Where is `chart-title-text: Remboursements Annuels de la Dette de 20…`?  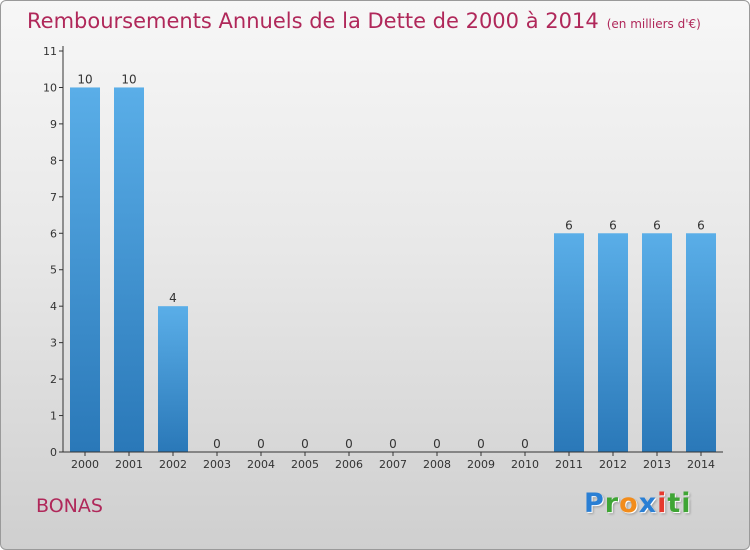 chart-title-text: Remboursements Annuels de la Dette de 20… is located at coordinates (313, 21).